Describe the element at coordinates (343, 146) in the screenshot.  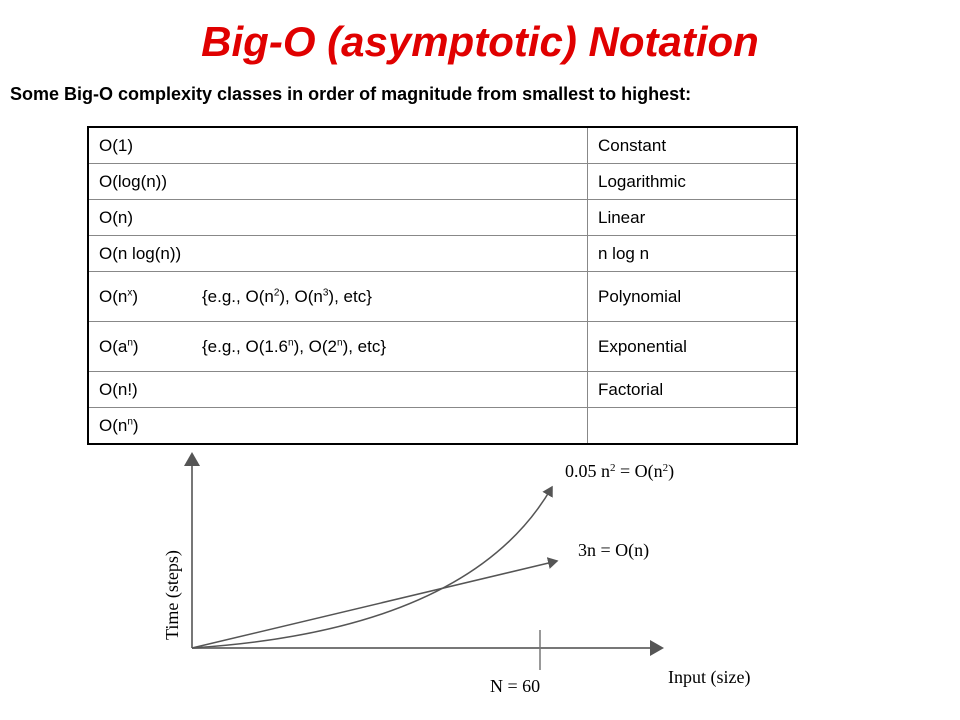
I see `cell-content: O(1)` at that location.